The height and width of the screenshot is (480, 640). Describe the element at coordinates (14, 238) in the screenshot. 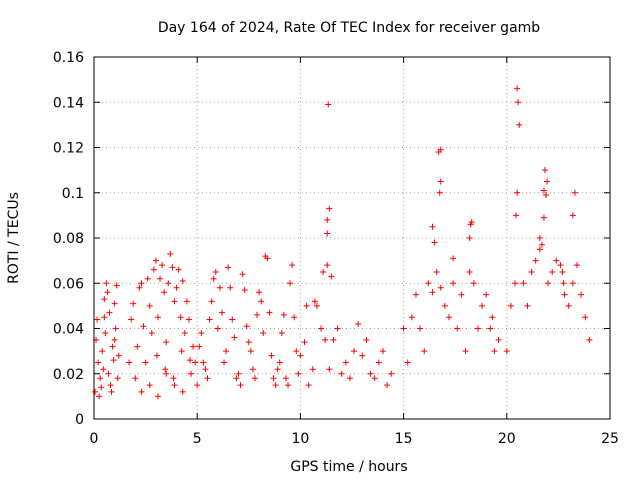

I see `y-axis-label: ROTI / TECUs` at that location.